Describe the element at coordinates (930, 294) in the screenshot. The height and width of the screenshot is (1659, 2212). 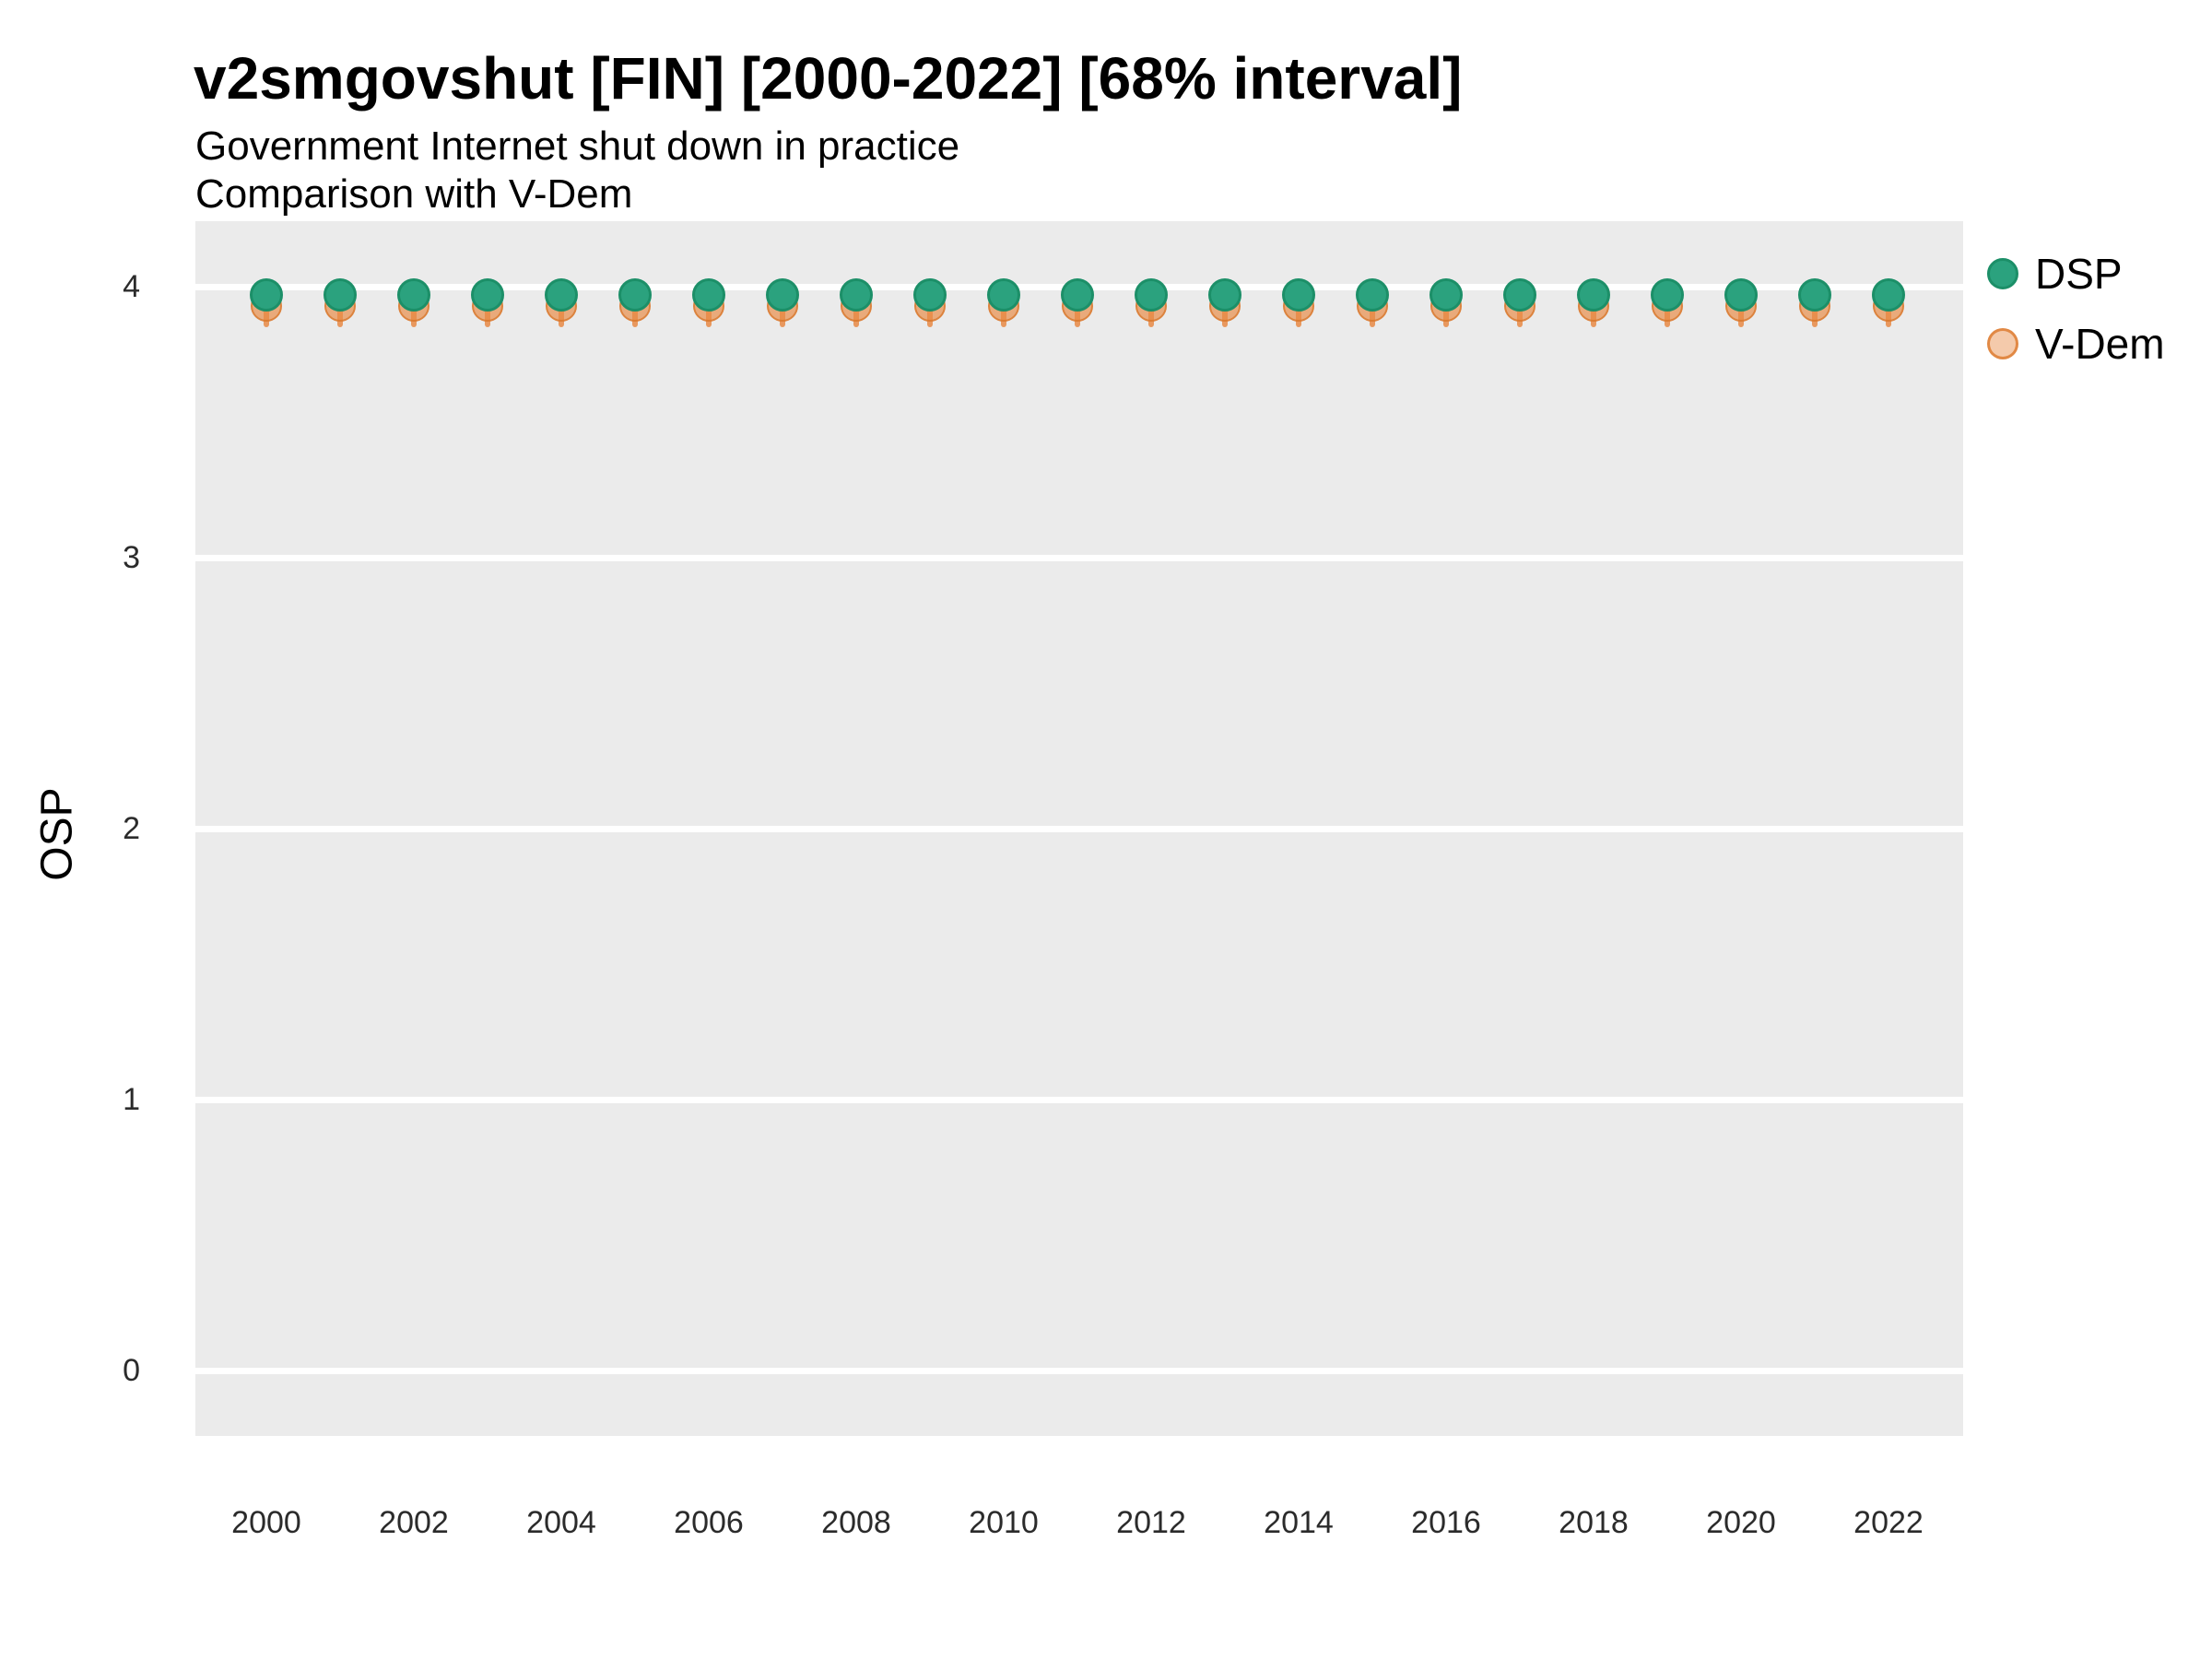
I see `dsp-point-2009` at that location.